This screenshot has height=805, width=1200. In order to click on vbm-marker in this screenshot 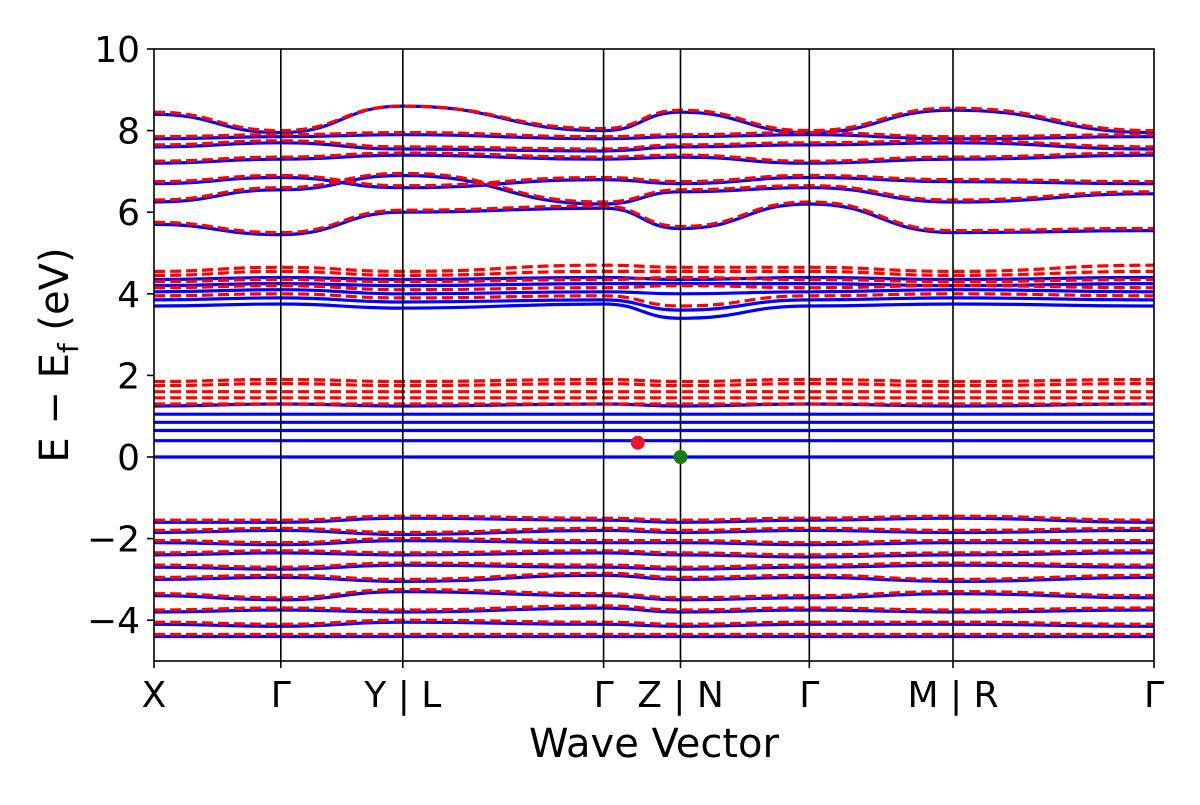, I will do `click(680, 457)`.